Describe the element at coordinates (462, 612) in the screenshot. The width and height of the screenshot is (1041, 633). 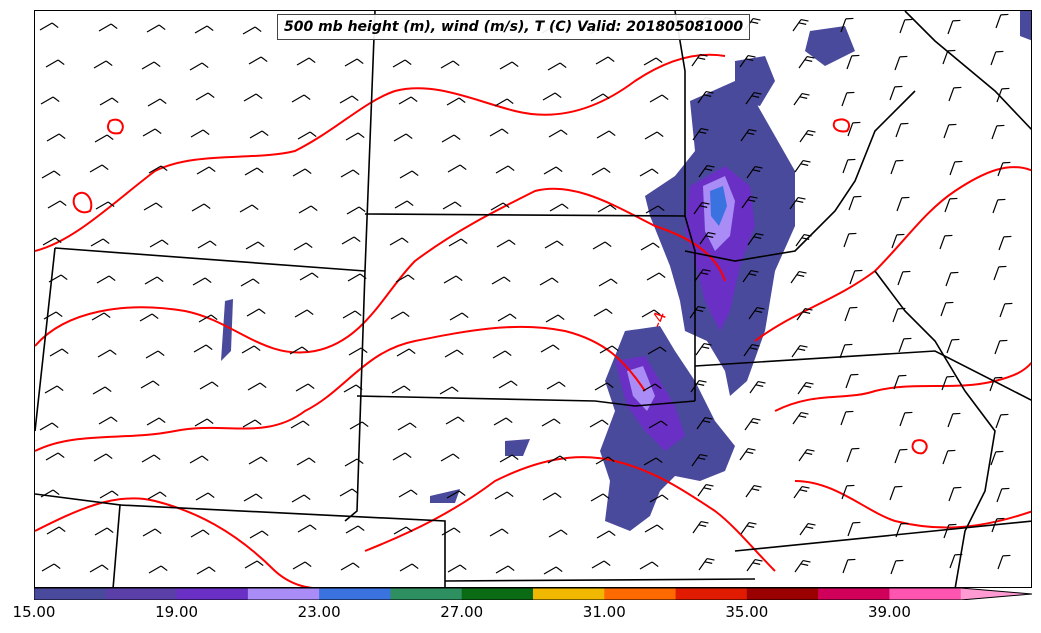
I see `colorbar-tick-label: 27.00` at that location.